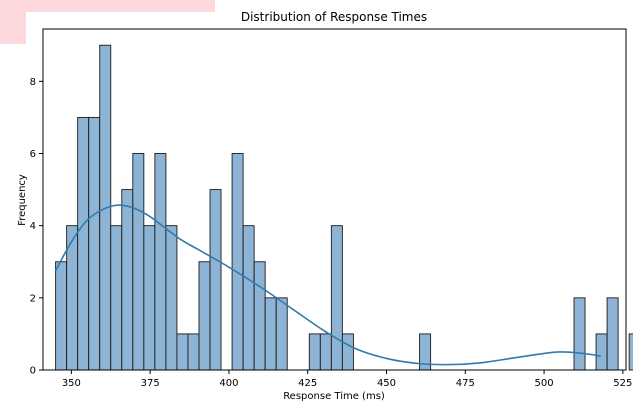 This screenshot has width=633, height=403. I want to click on x-tick-label: 400, so click(228, 383).